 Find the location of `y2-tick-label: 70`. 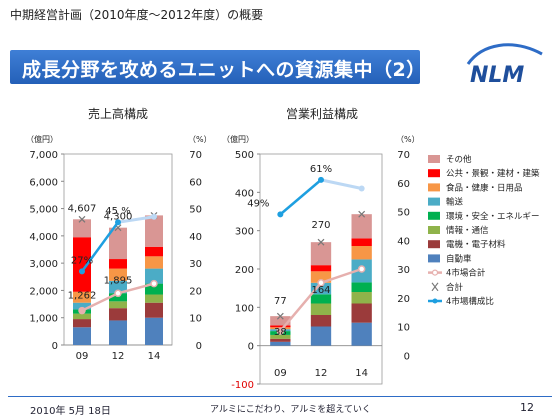

y2-tick-label: 70 is located at coordinates (195, 155).